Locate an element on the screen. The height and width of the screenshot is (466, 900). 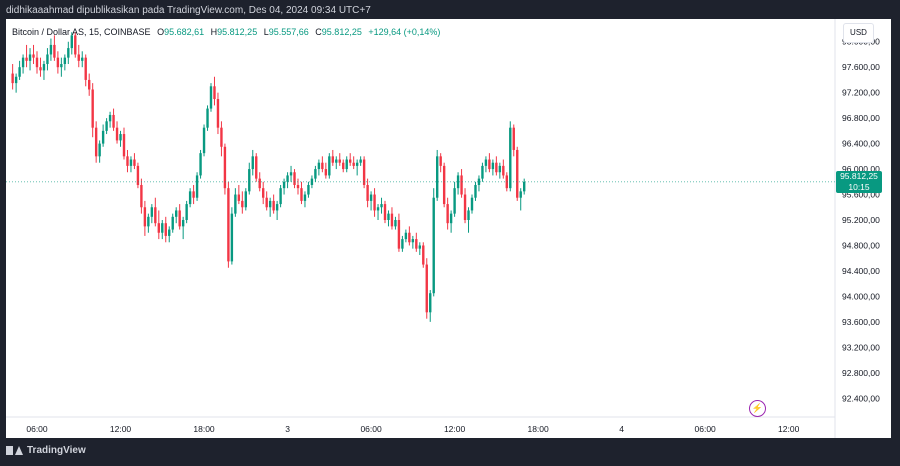
last-price-label: 95.812,25 10:15 is located at coordinates (859, 181).